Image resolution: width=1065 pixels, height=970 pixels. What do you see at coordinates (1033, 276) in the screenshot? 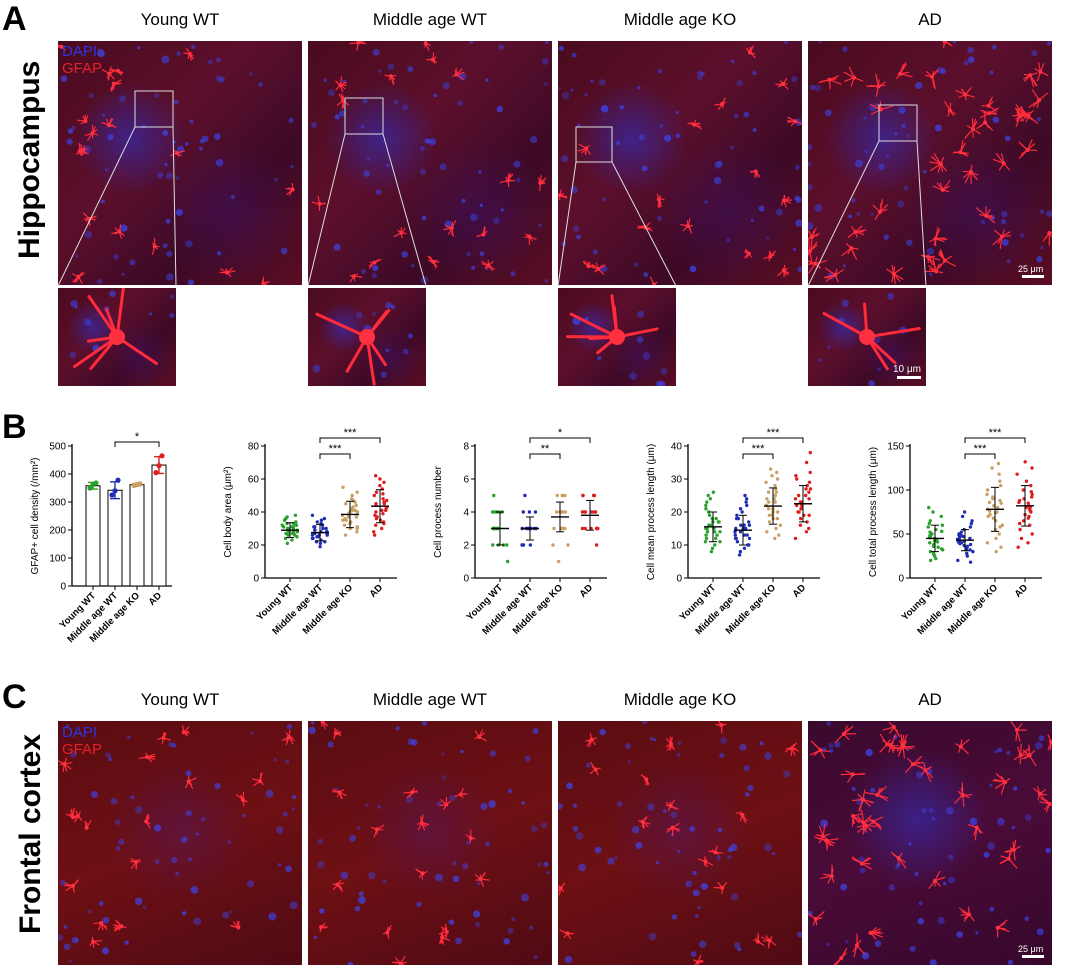
I see `scalebar-a-main` at bounding box center [1033, 276].